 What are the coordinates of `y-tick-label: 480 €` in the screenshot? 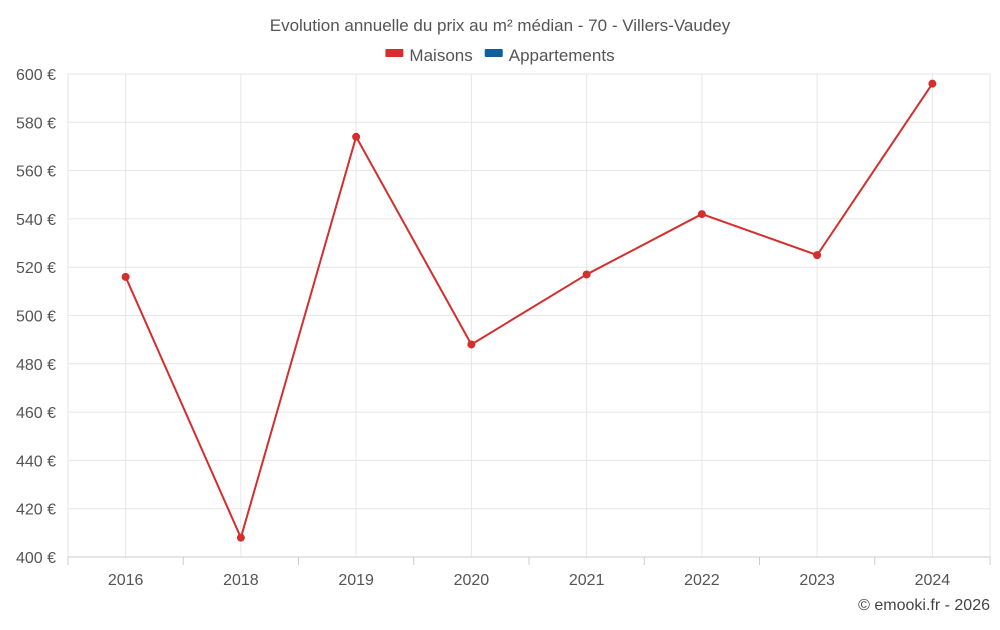 It's located at (36, 365).